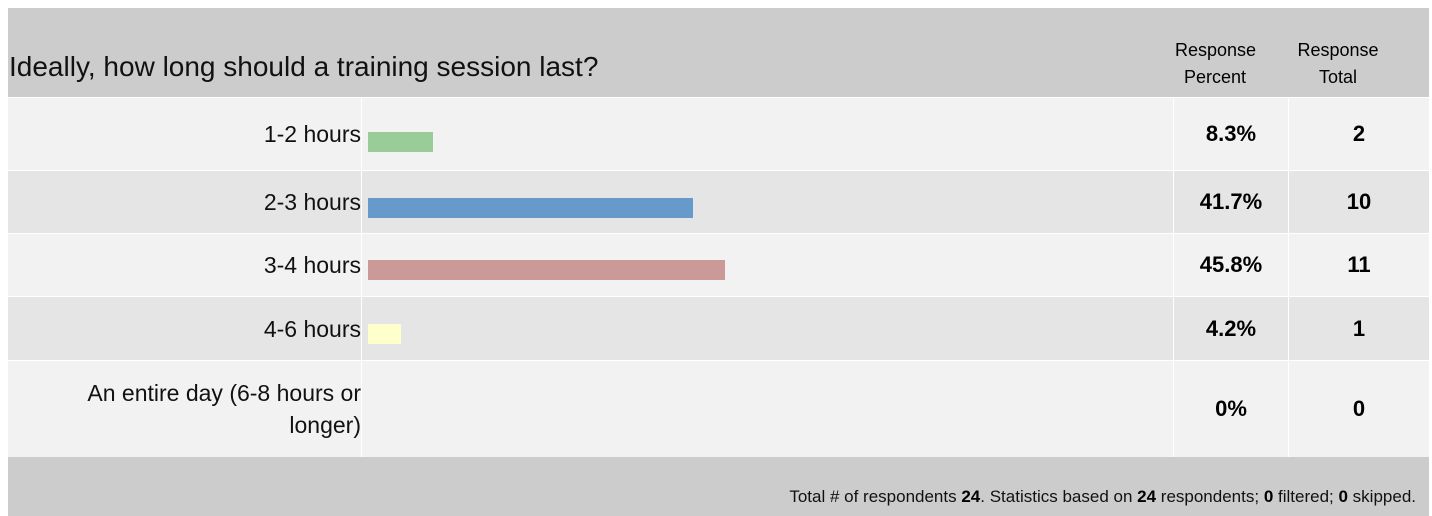 This screenshot has height=516, width=1432. I want to click on based-on-count: 24, so click(1147, 496).